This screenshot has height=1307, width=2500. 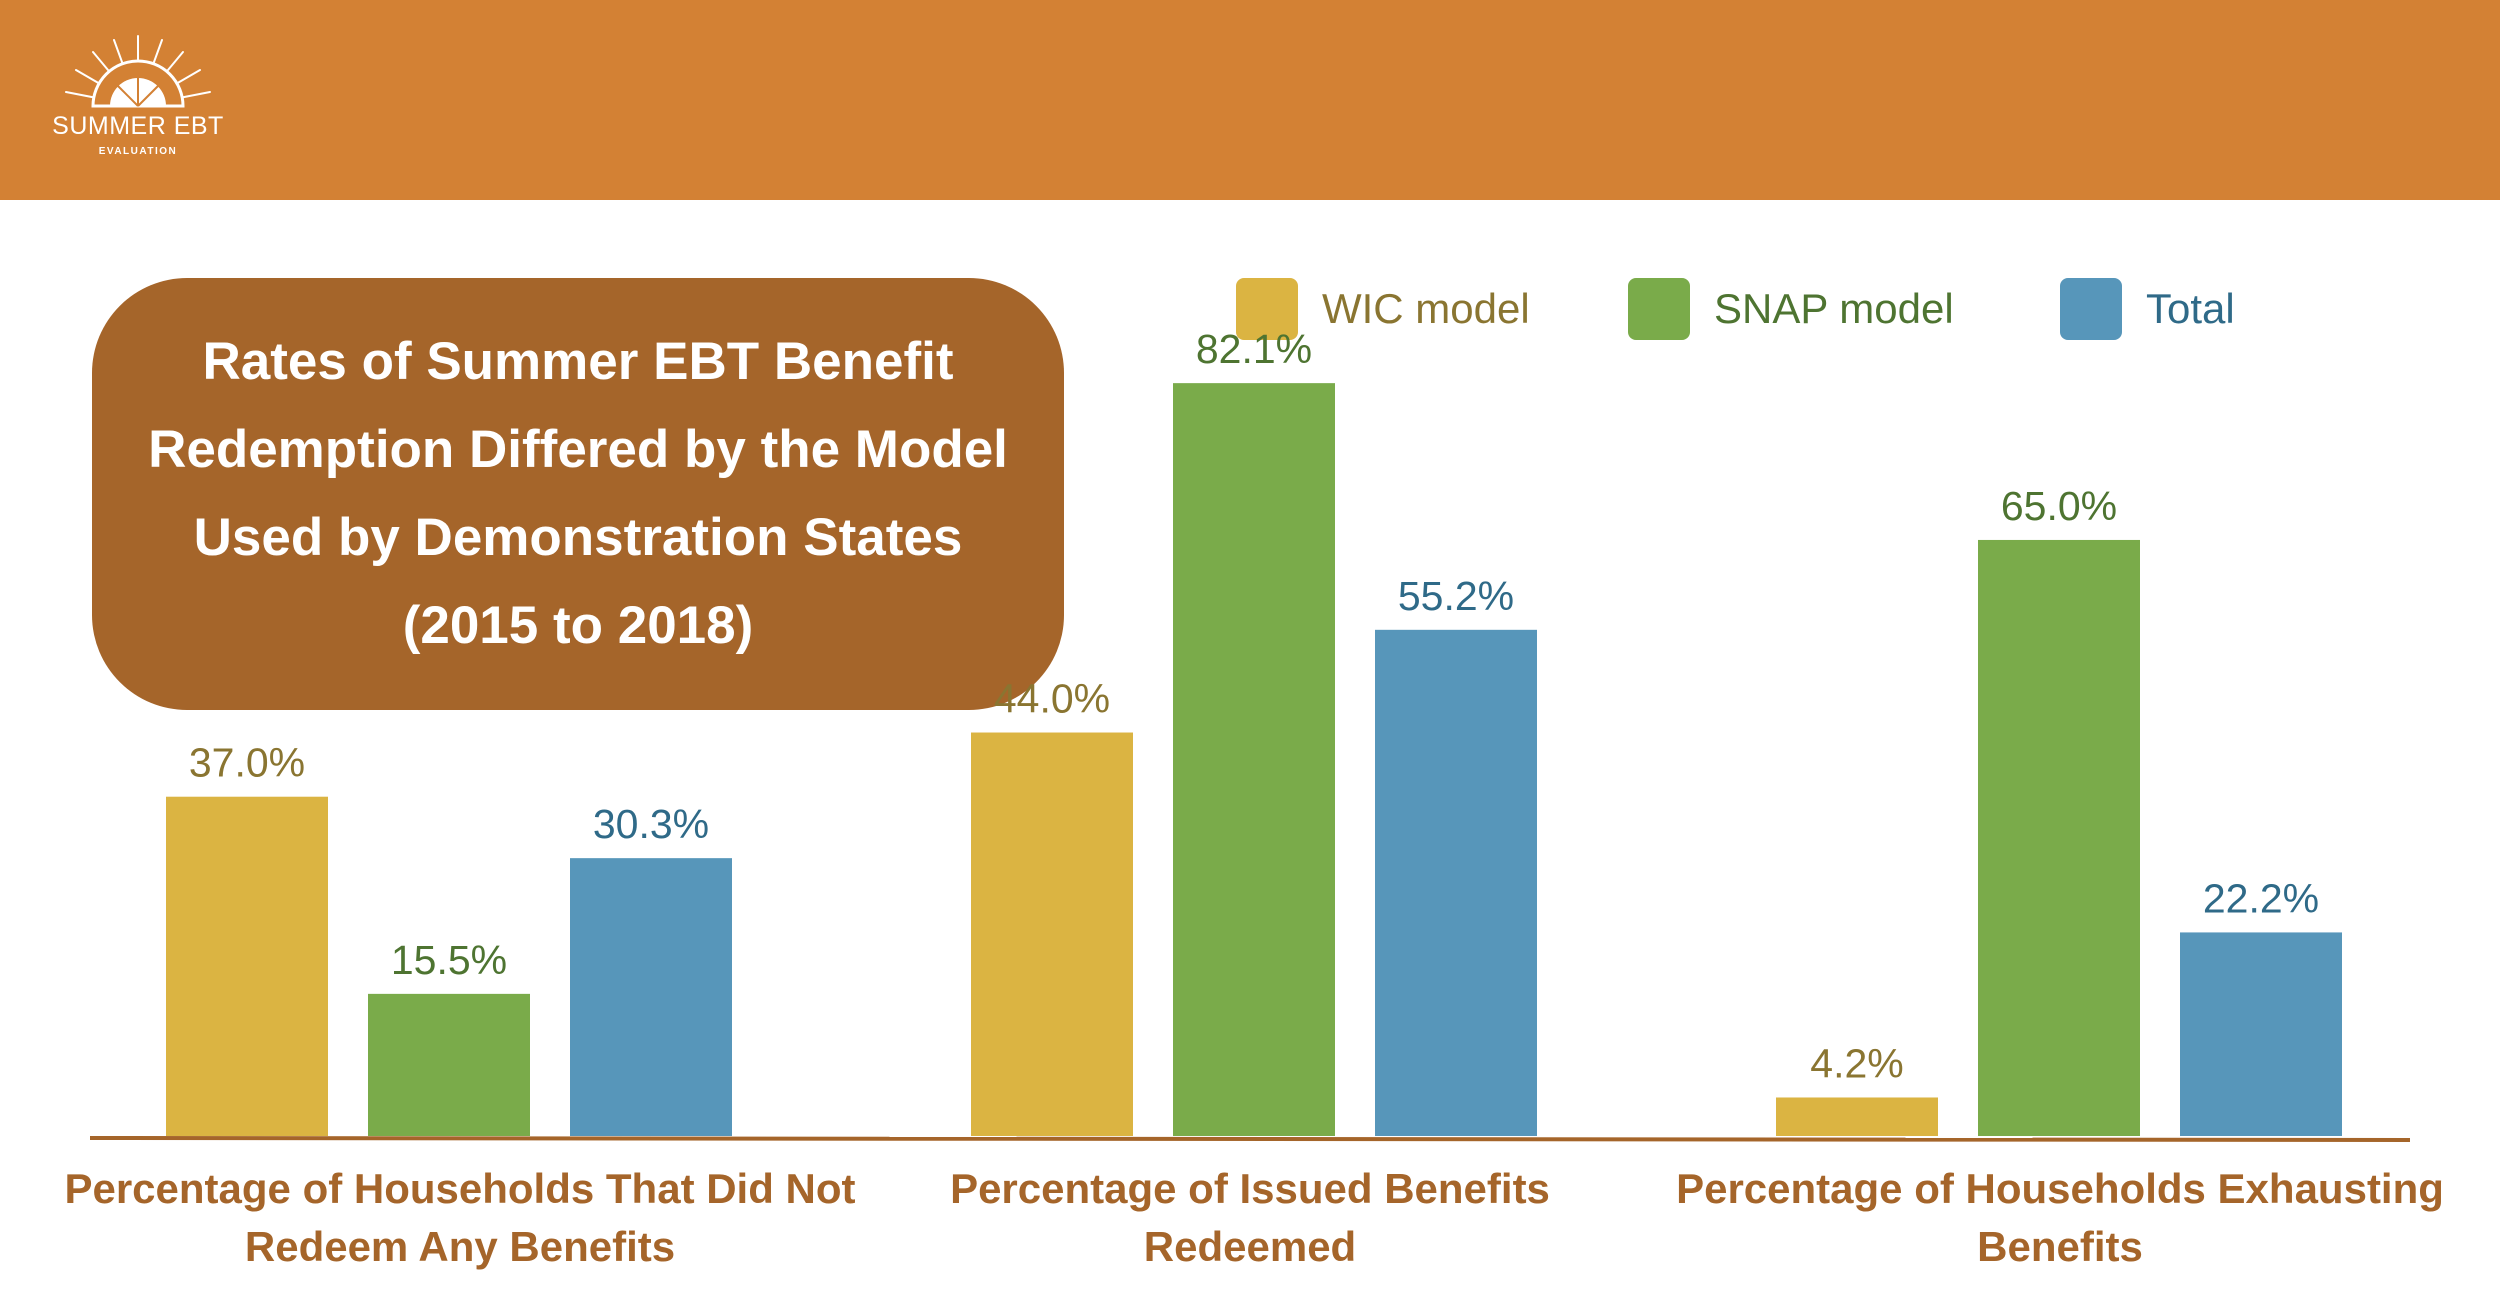 What do you see at coordinates (138, 126) in the screenshot?
I see `logo-title: SUMMER EBT` at bounding box center [138, 126].